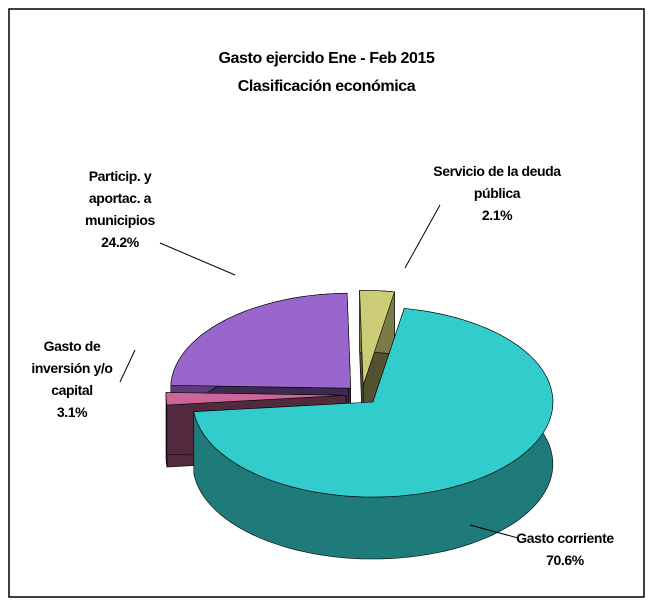 This screenshot has width=653, height=606. What do you see at coordinates (565, 549) in the screenshot?
I see `data-label: Gasto corriente 70.6%` at bounding box center [565, 549].